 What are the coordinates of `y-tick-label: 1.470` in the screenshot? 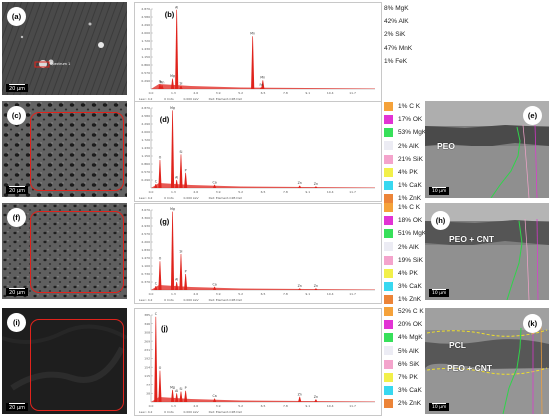 It's located at (145, 258).